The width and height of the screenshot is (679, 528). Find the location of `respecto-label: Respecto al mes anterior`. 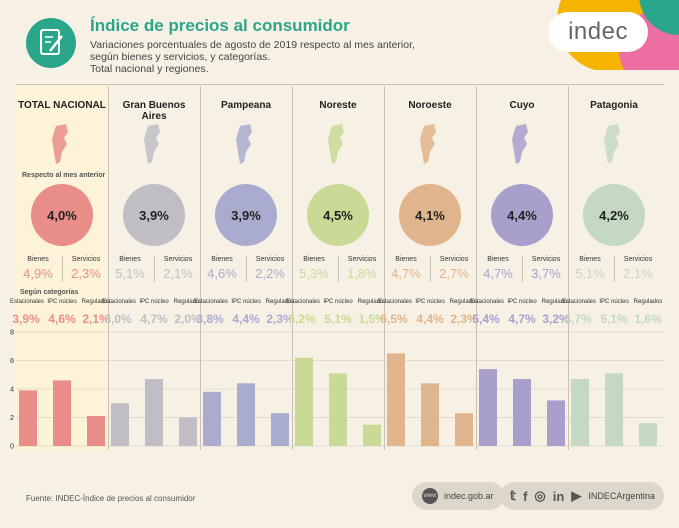

respecto-label: Respecto al mes anterior is located at coordinates (64, 175).